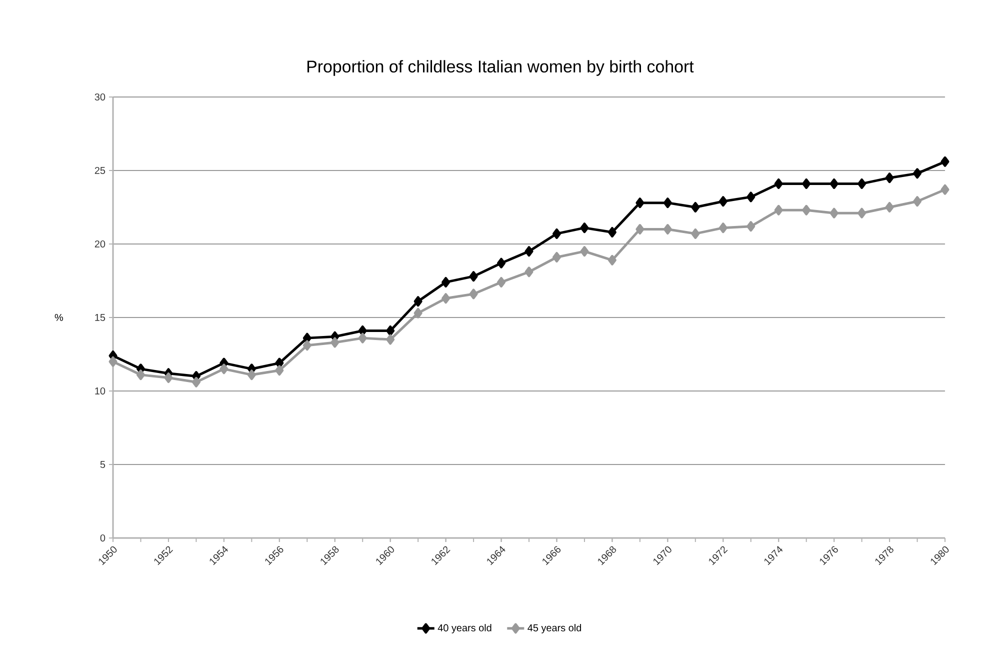 This screenshot has height=654, width=998. What do you see at coordinates (100, 391) in the screenshot?
I see `y-tick-label: 10` at bounding box center [100, 391].